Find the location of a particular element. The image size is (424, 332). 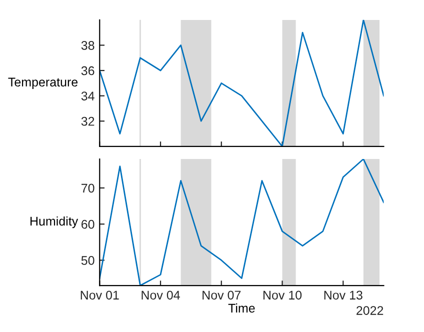

y-tick-label: 38 is located at coordinates (87, 45).